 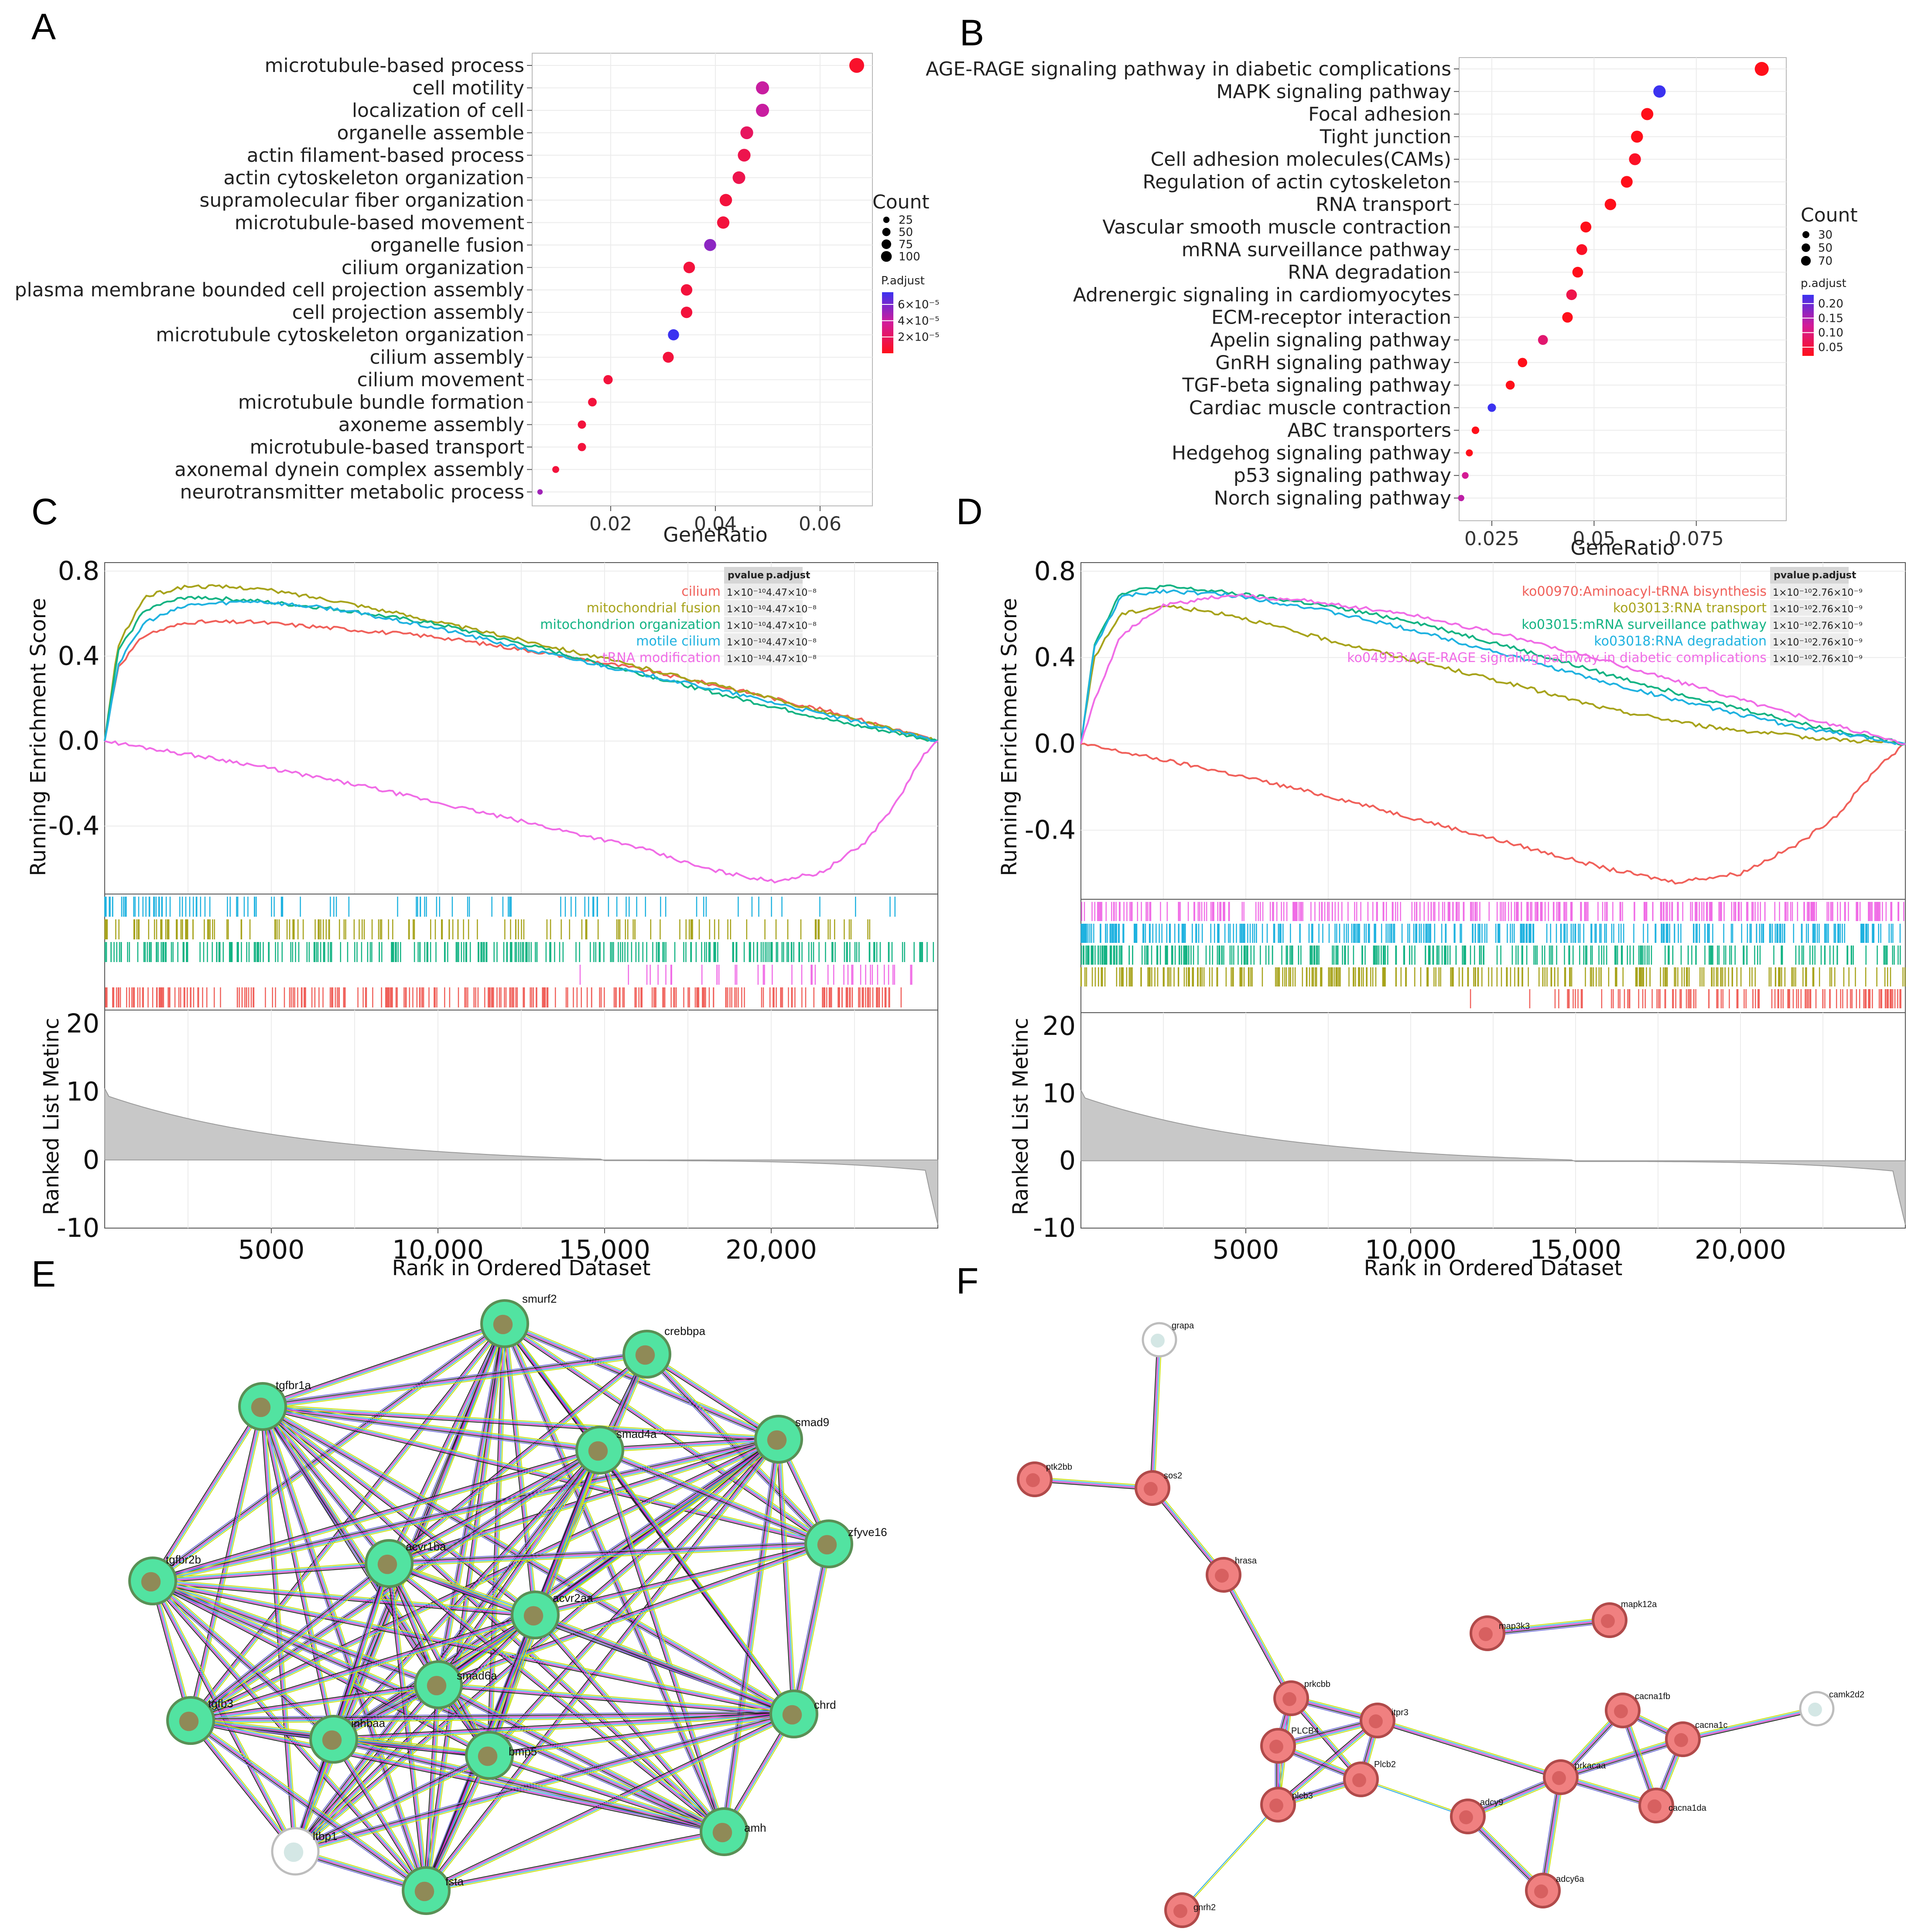 I want to click on edge-crebbpa-smad9, so click(x=714, y=1395).